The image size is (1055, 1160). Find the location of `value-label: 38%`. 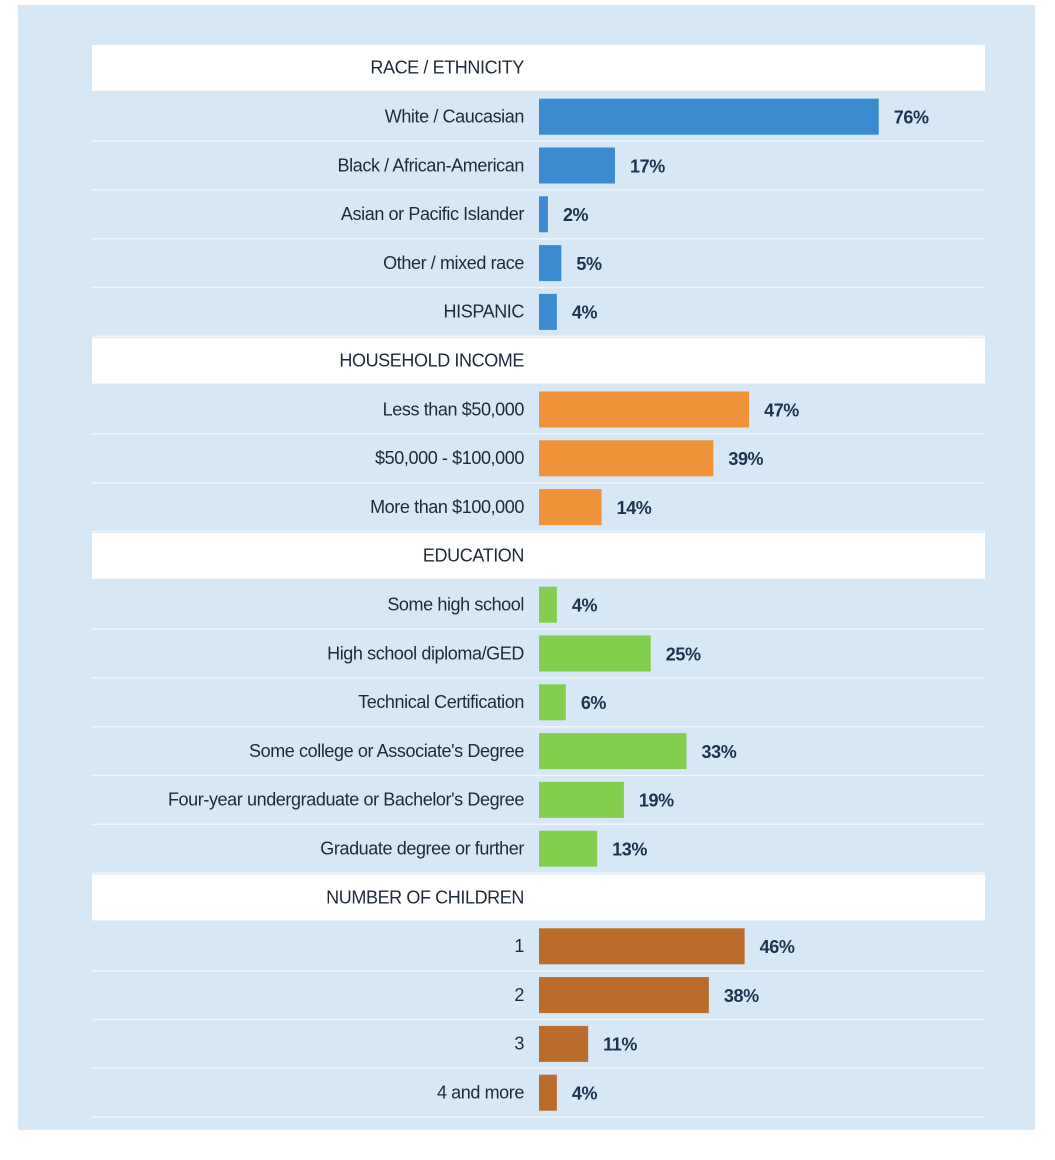

value-label: 38% is located at coordinates (741, 996).